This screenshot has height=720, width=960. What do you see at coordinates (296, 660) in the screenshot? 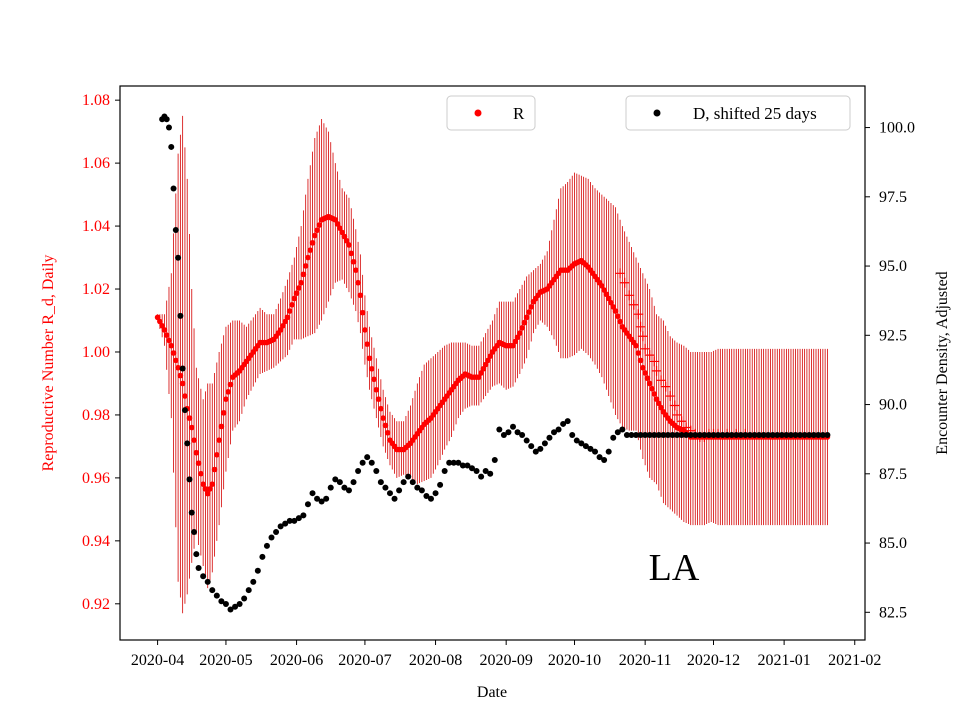
I see `x-tick-label: 2020-06` at bounding box center [296, 660].